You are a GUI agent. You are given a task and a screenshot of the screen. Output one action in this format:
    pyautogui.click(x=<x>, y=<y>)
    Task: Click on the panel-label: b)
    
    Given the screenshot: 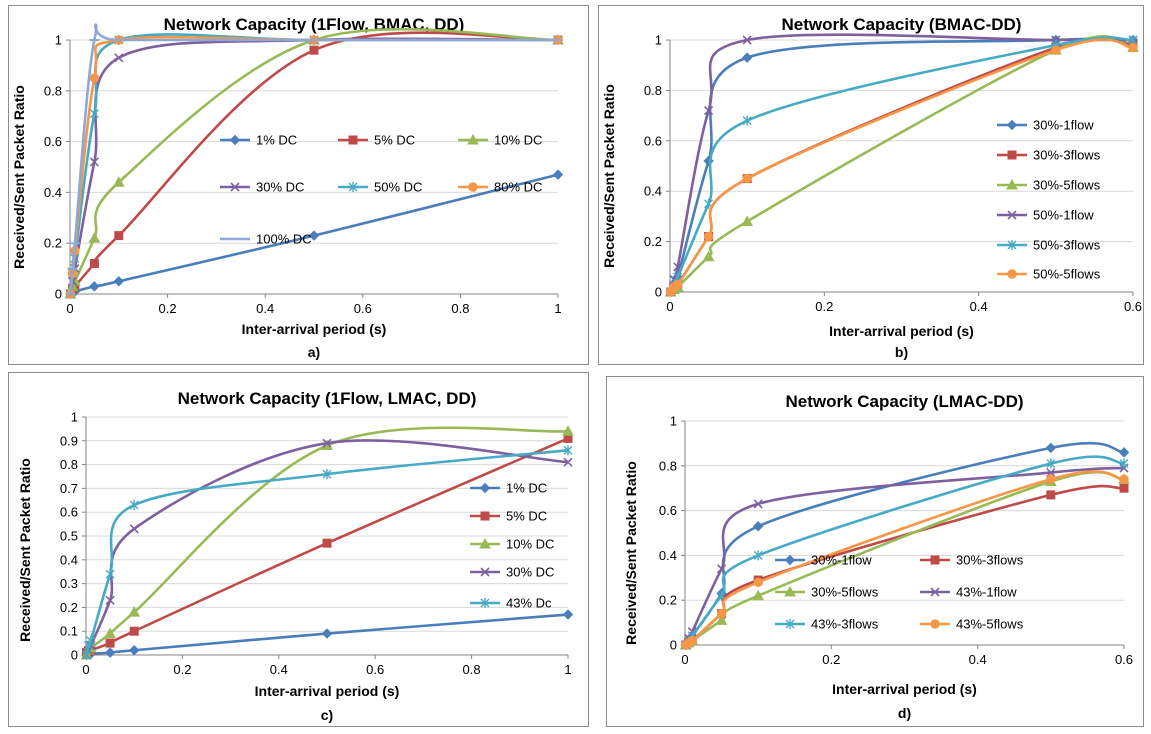 What is the action you would take?
    pyautogui.click(x=901, y=352)
    